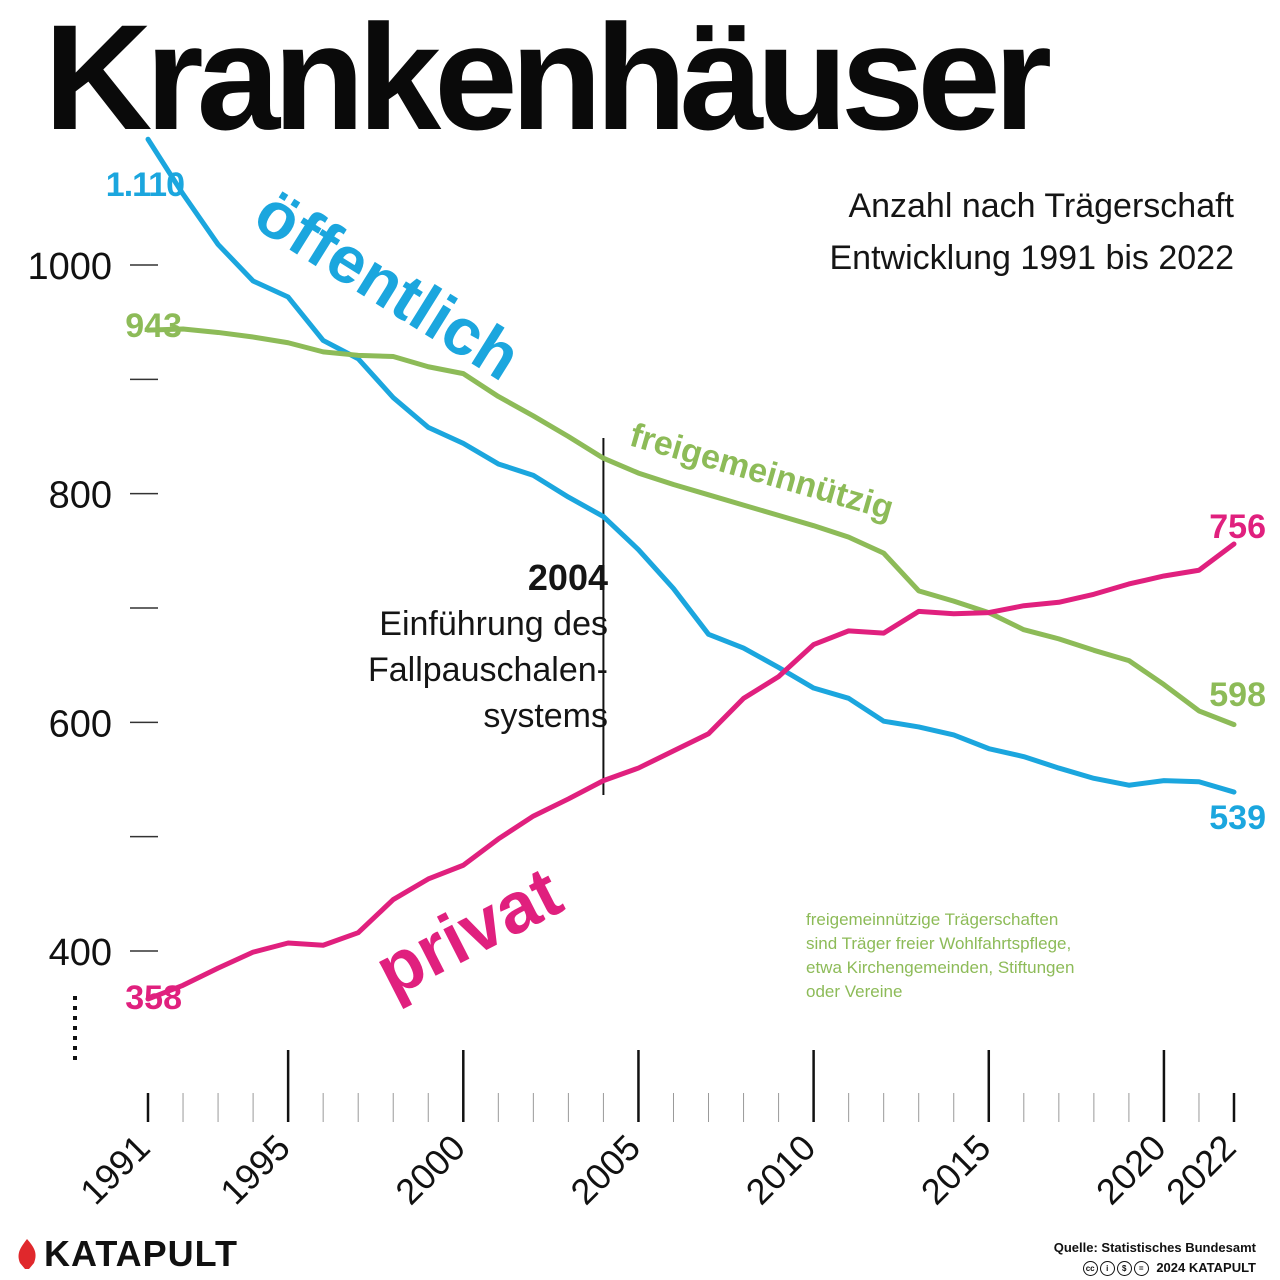 The image size is (1280, 1280). I want to click on footnote-line-3: etwa Kirchengemeinden, Stiftungen, so click(940, 967).